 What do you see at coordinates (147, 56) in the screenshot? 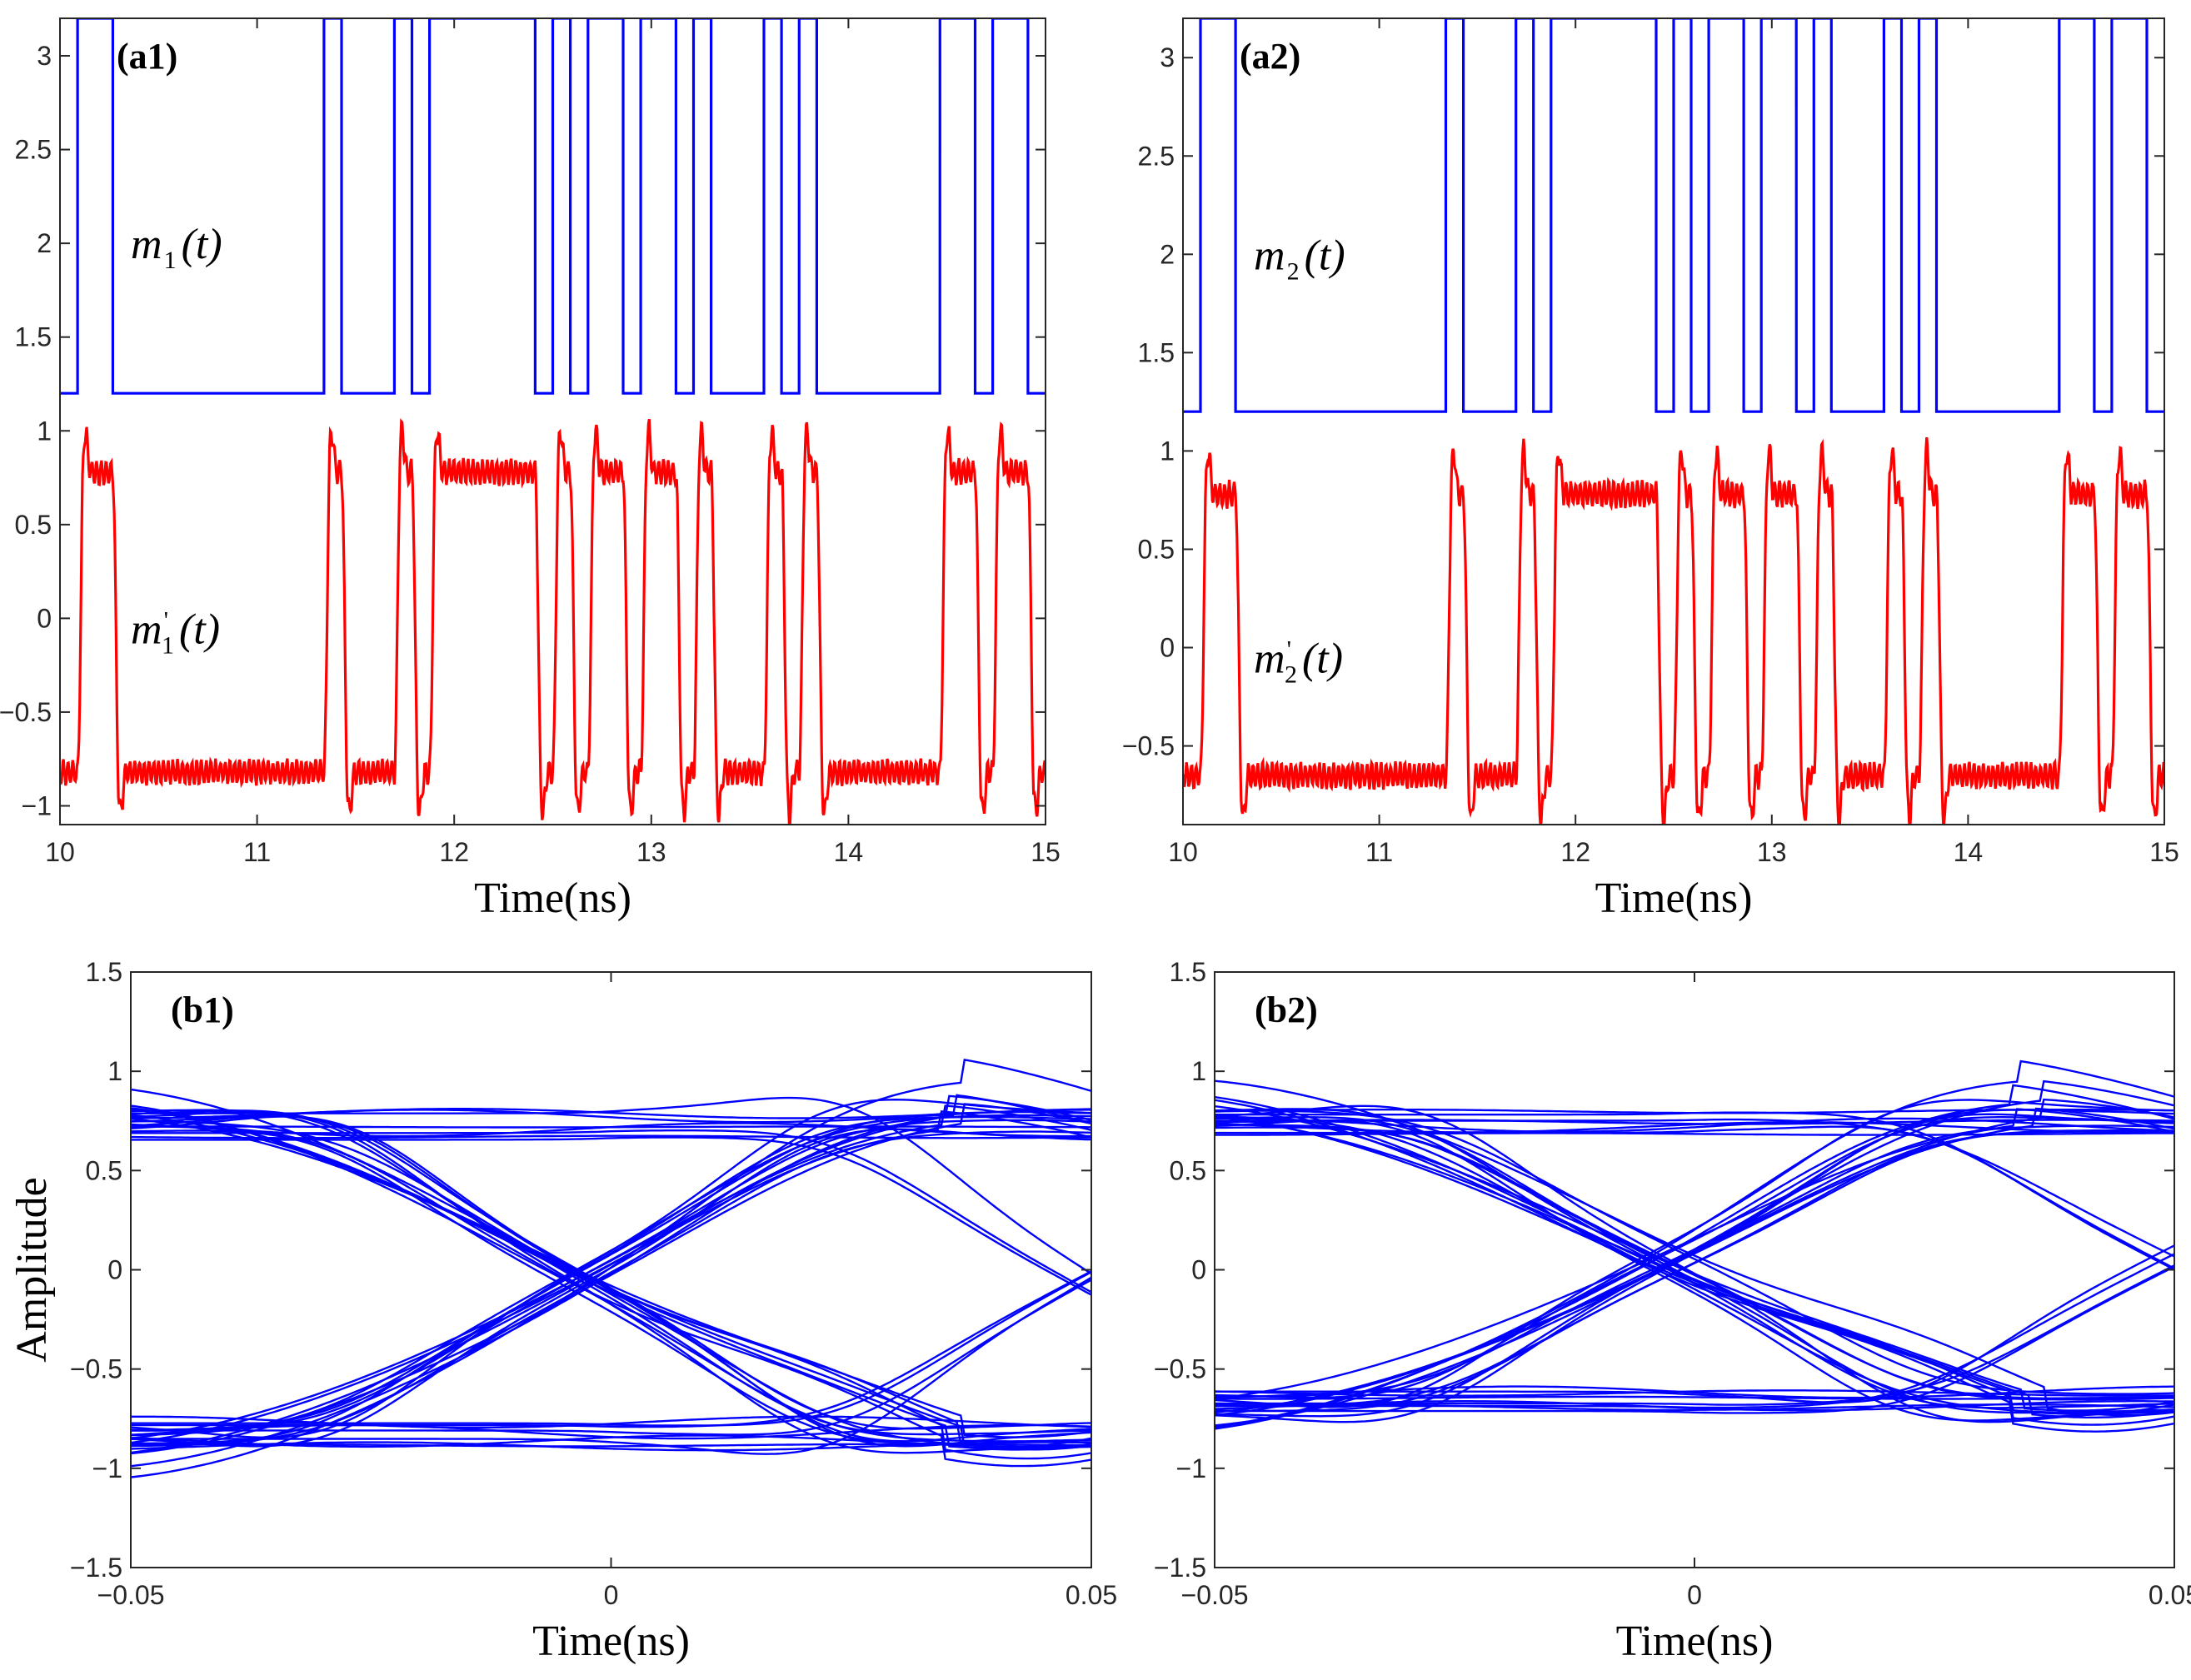
I see `panel-label: (a1)` at bounding box center [147, 56].